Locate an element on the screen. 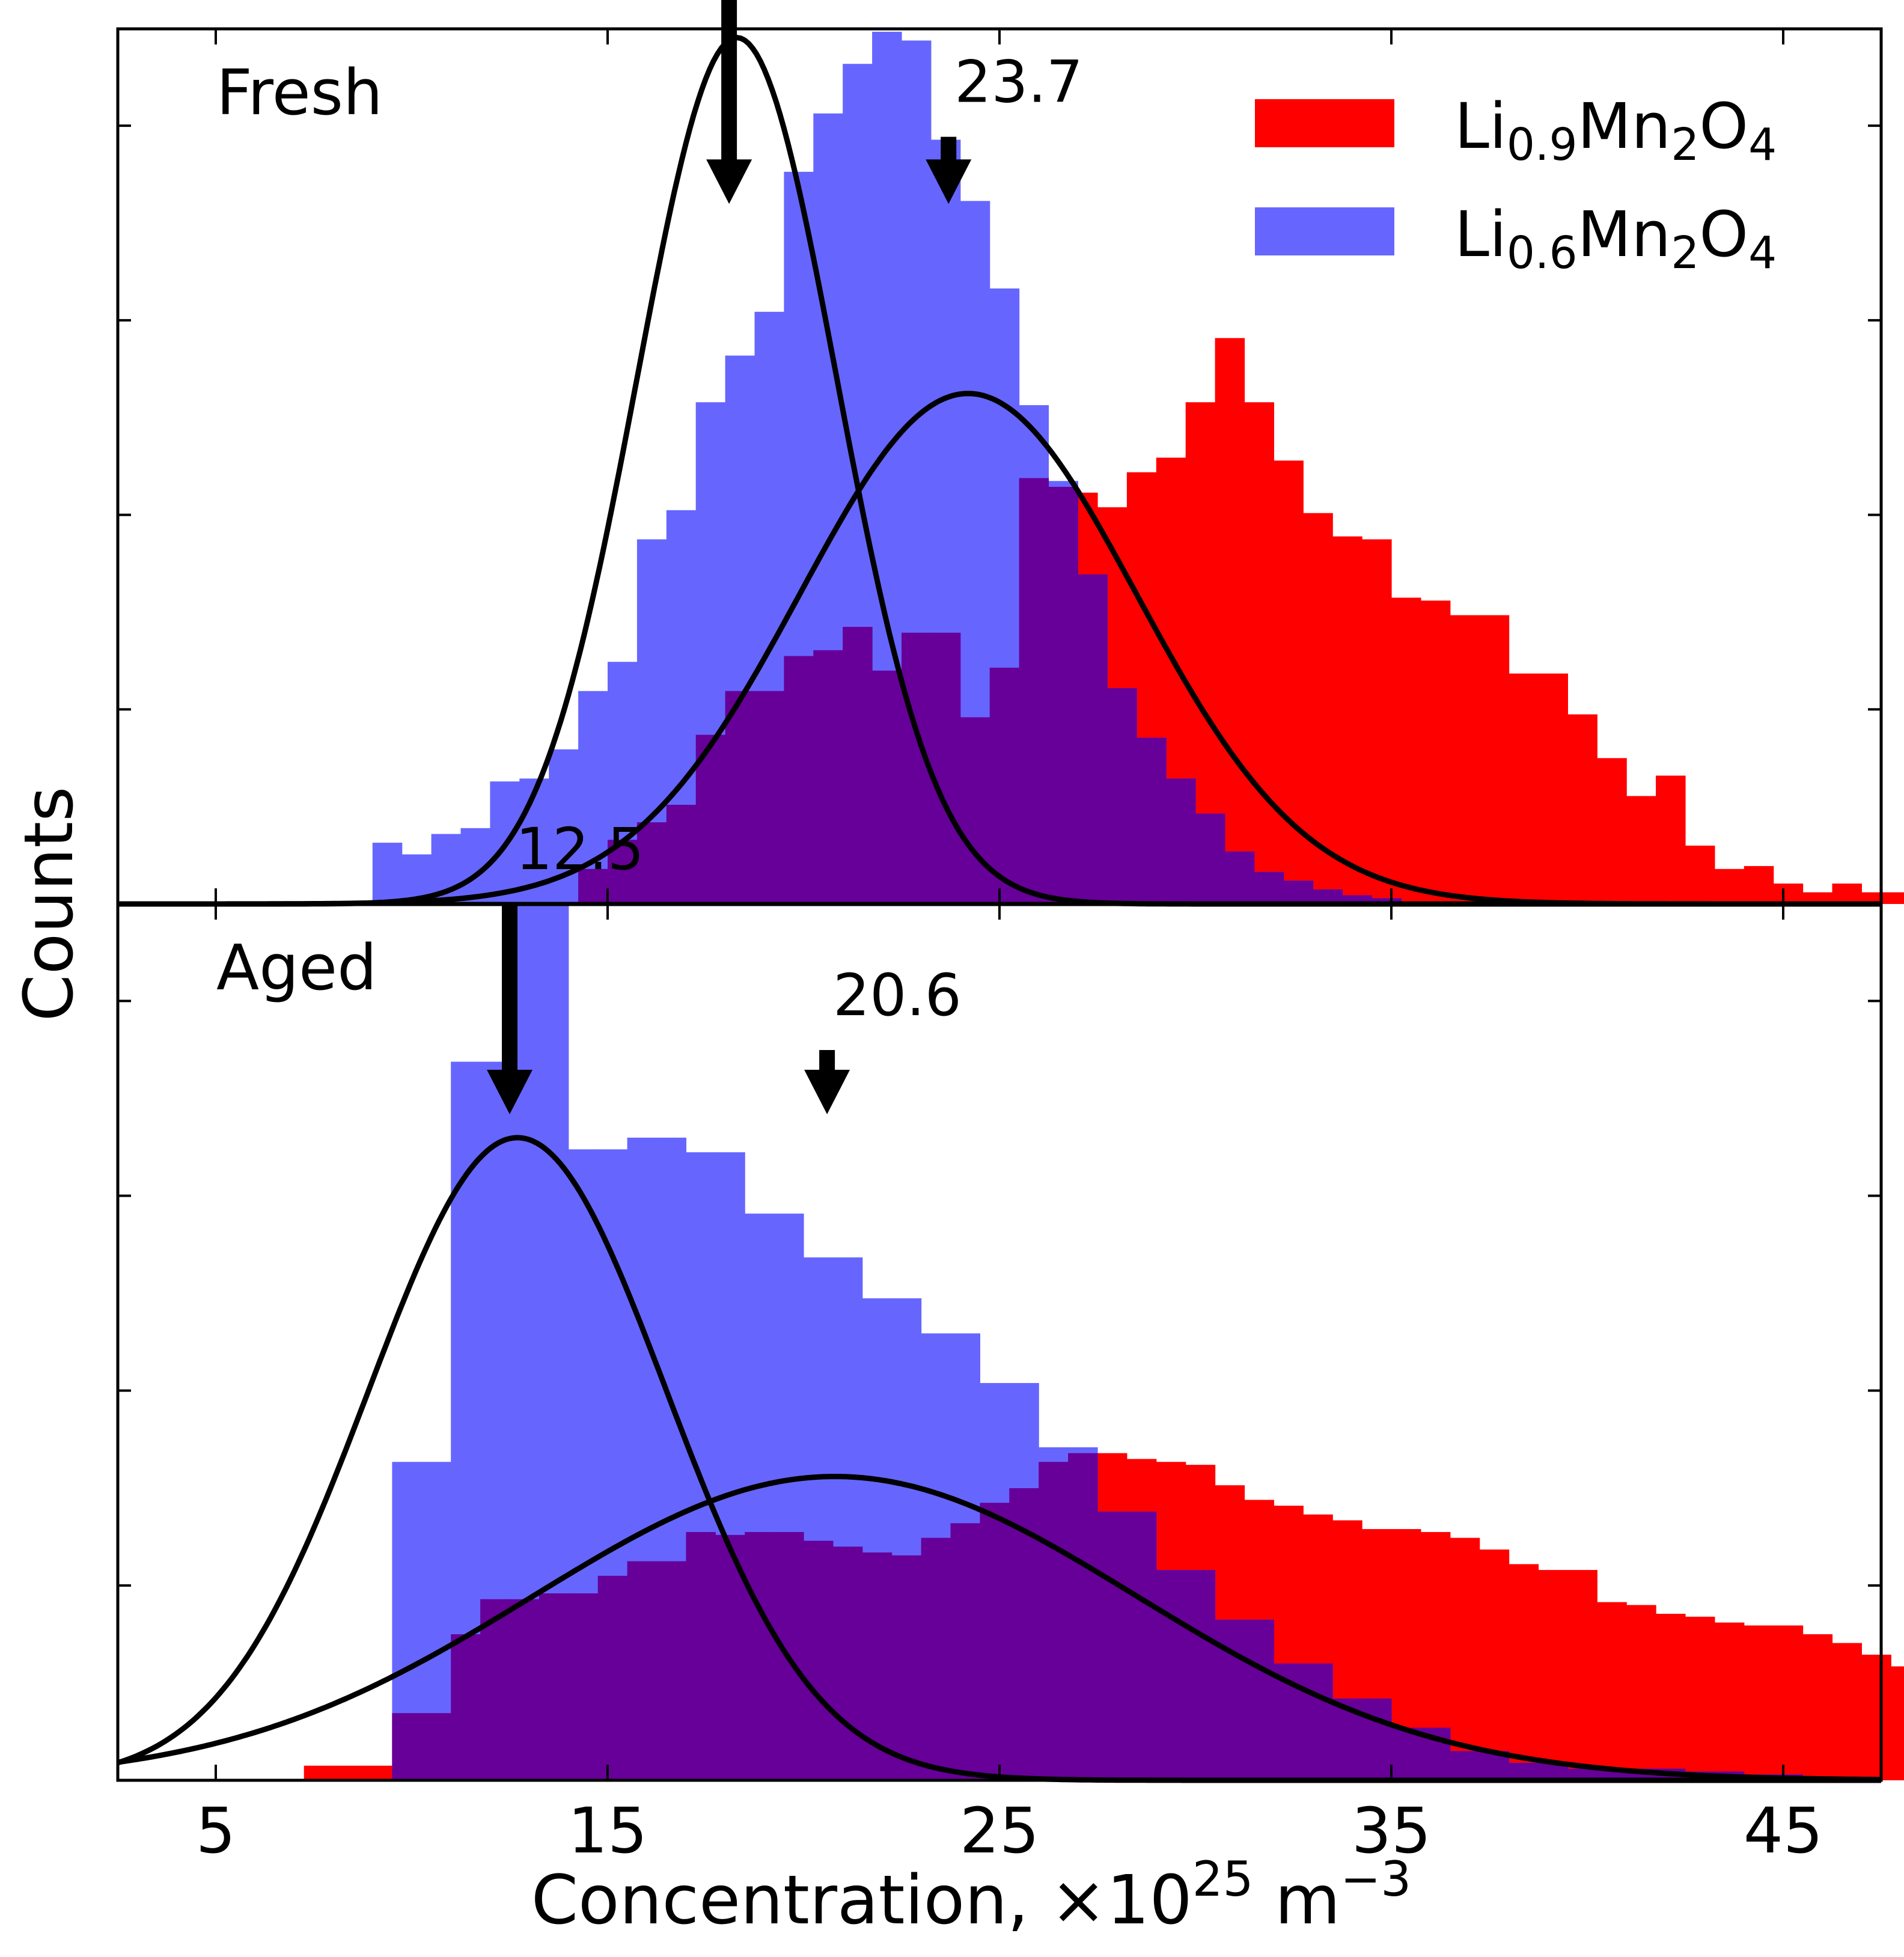  legend-swatch-li09 is located at coordinates (1324, 123).